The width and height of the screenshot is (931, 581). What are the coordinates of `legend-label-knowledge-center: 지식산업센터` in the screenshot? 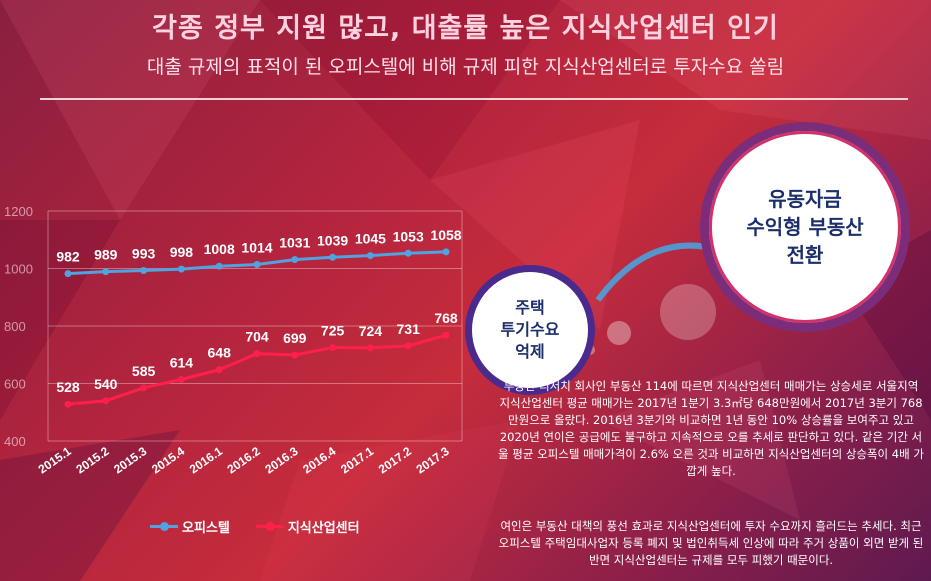 It's located at (323, 528).